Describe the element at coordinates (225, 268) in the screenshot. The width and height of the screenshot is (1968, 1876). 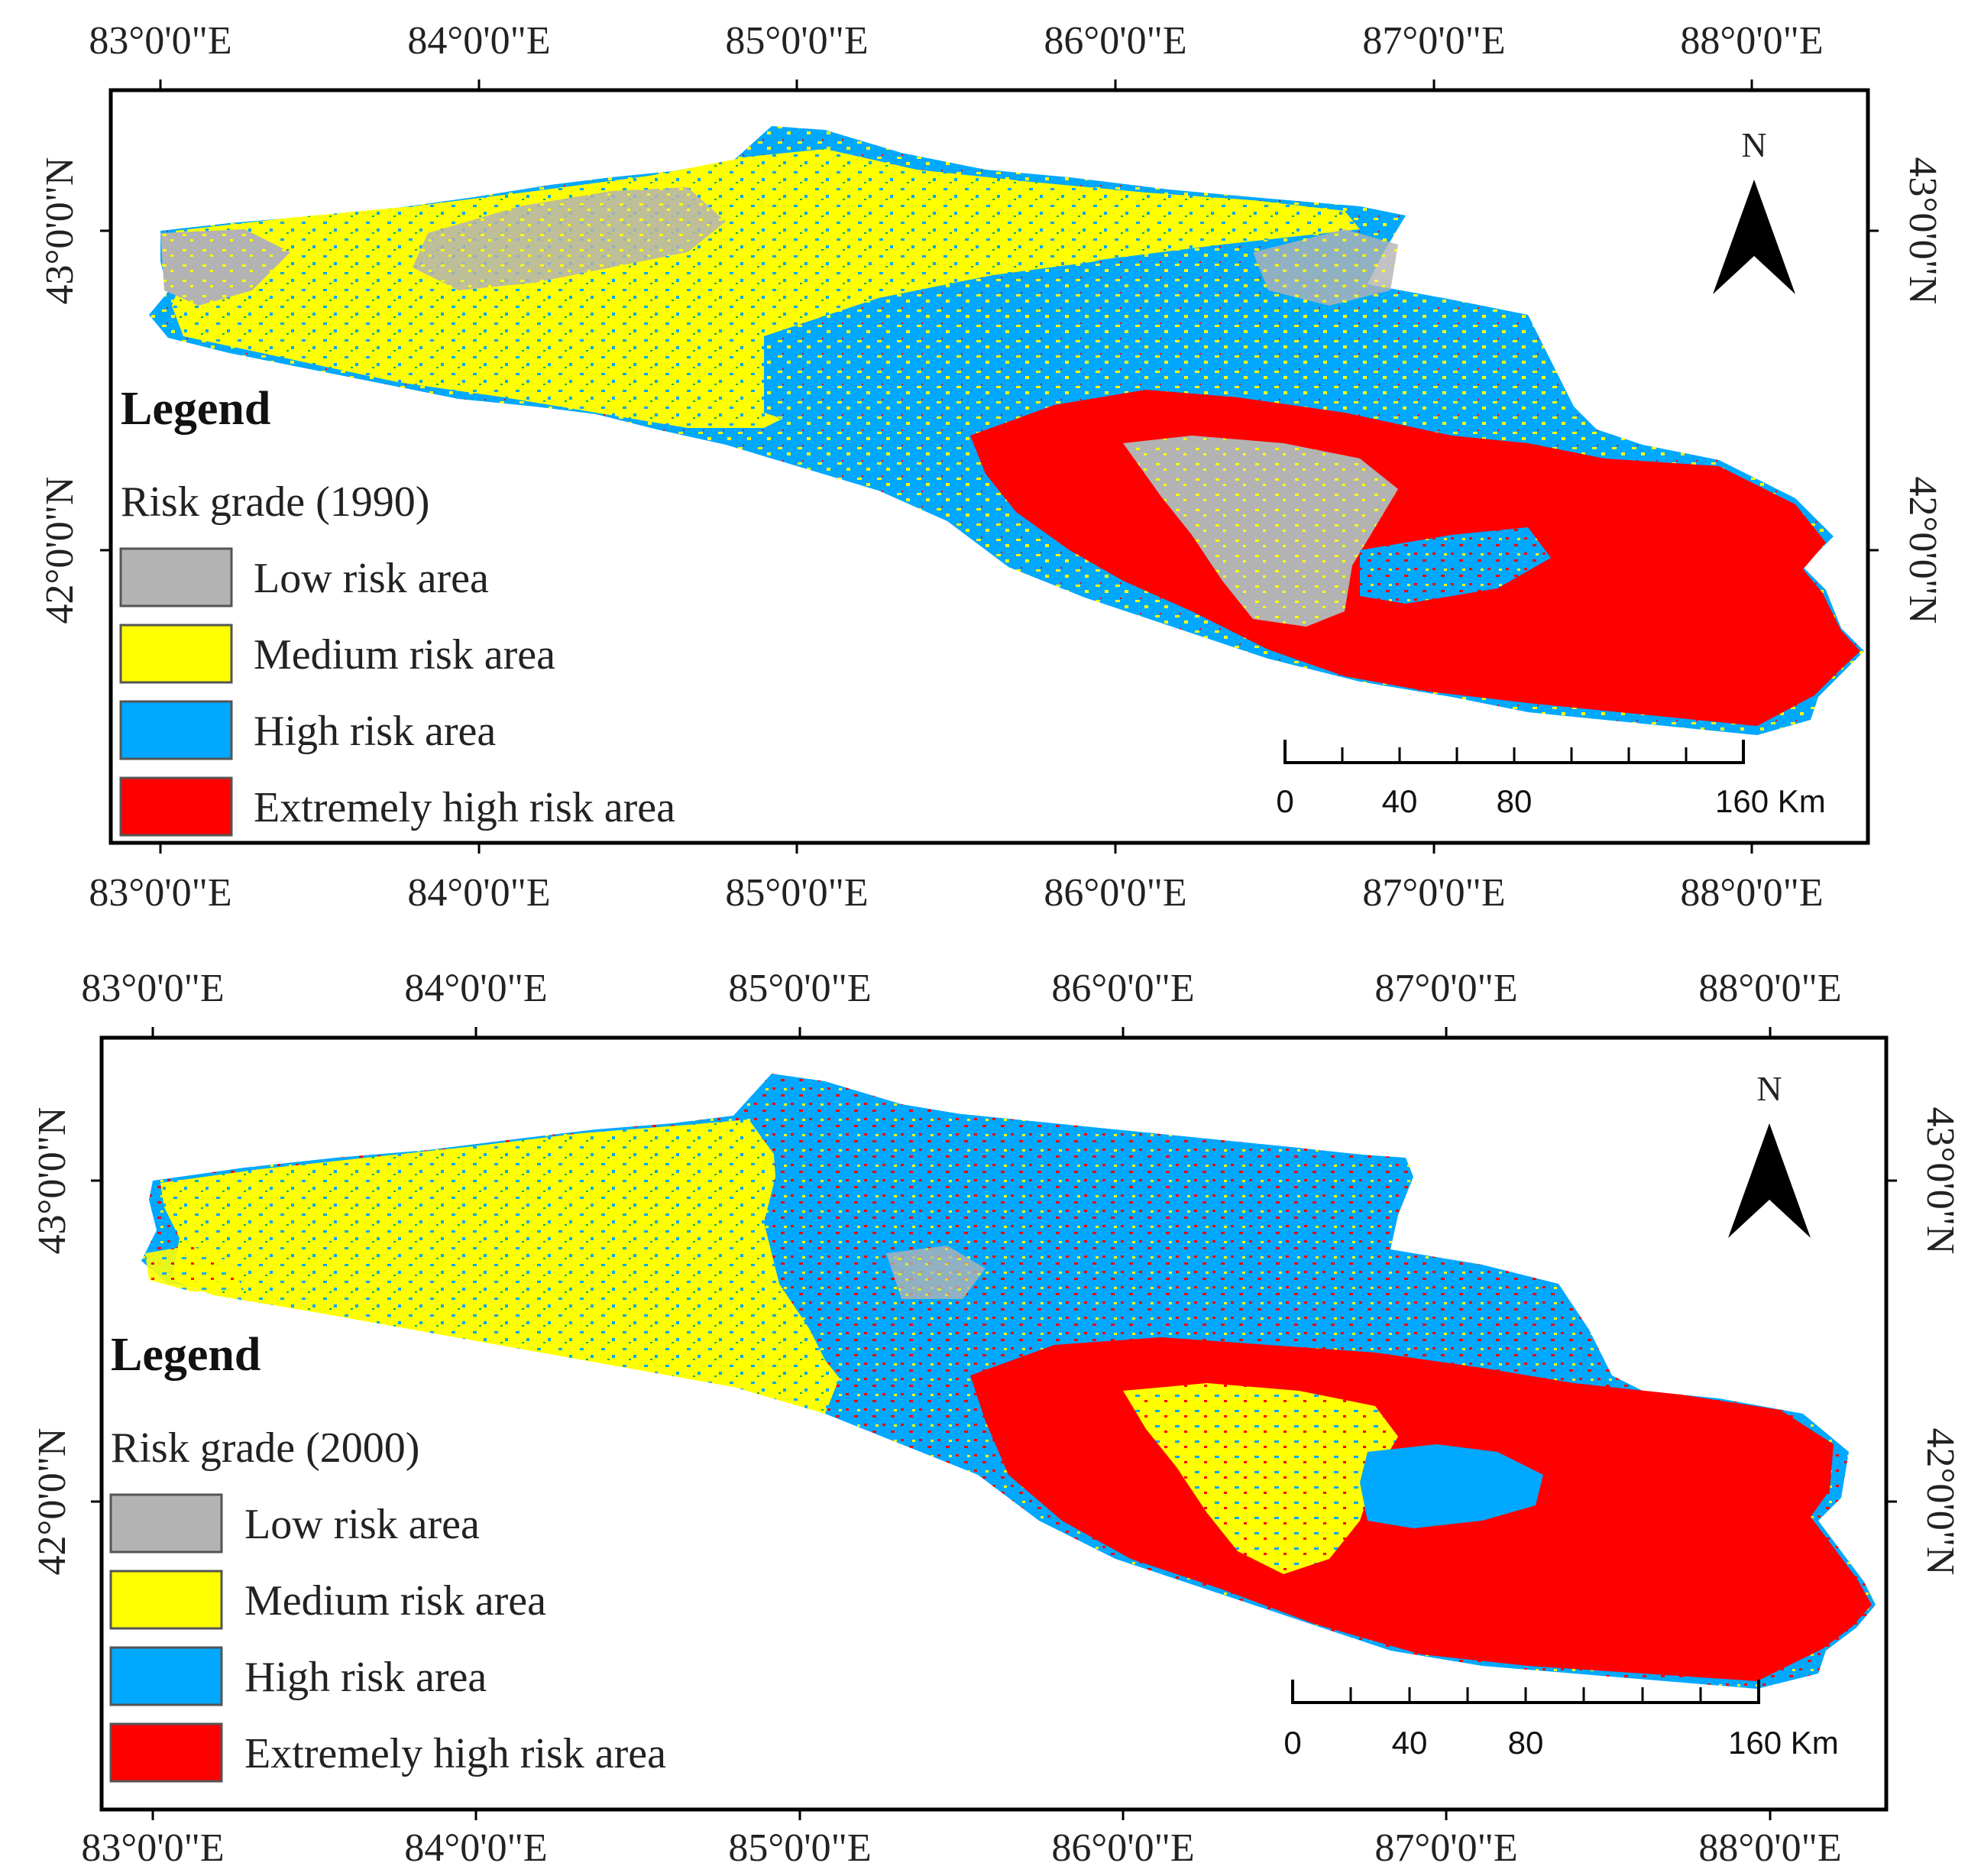
I see `low-risk-zone-west` at that location.